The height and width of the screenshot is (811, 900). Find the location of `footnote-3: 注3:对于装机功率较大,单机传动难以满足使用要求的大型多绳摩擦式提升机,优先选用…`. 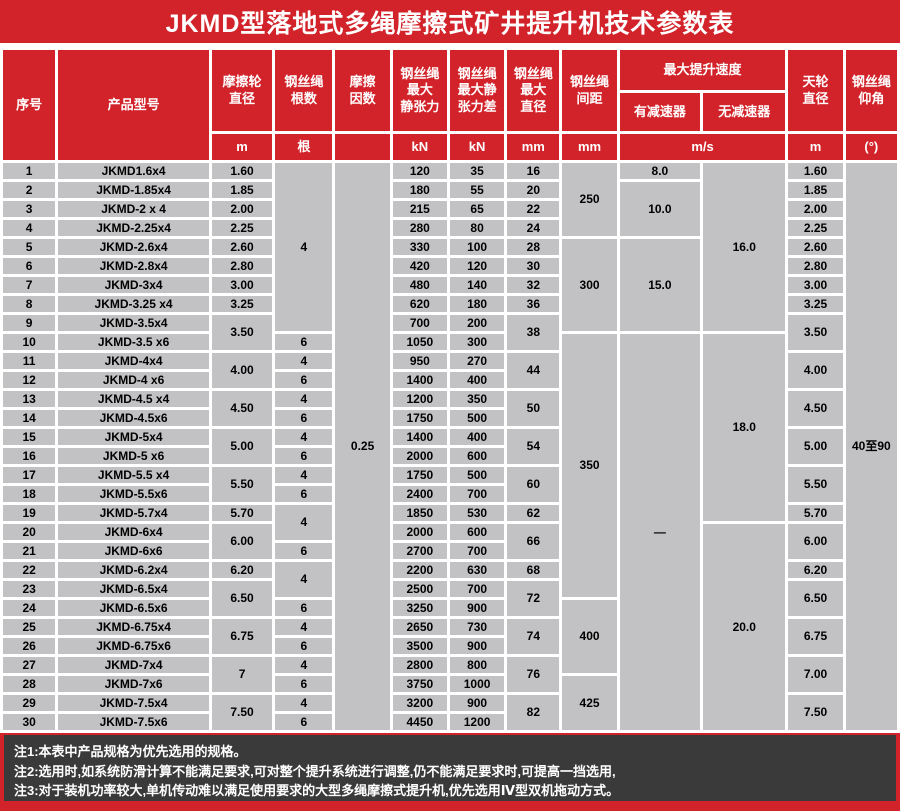

footnote-3: 注3:对于装机功率较大,单机传动难以满足使用要求的大型多绳摩擦式提升机,优先选用… is located at coordinates (317, 790).